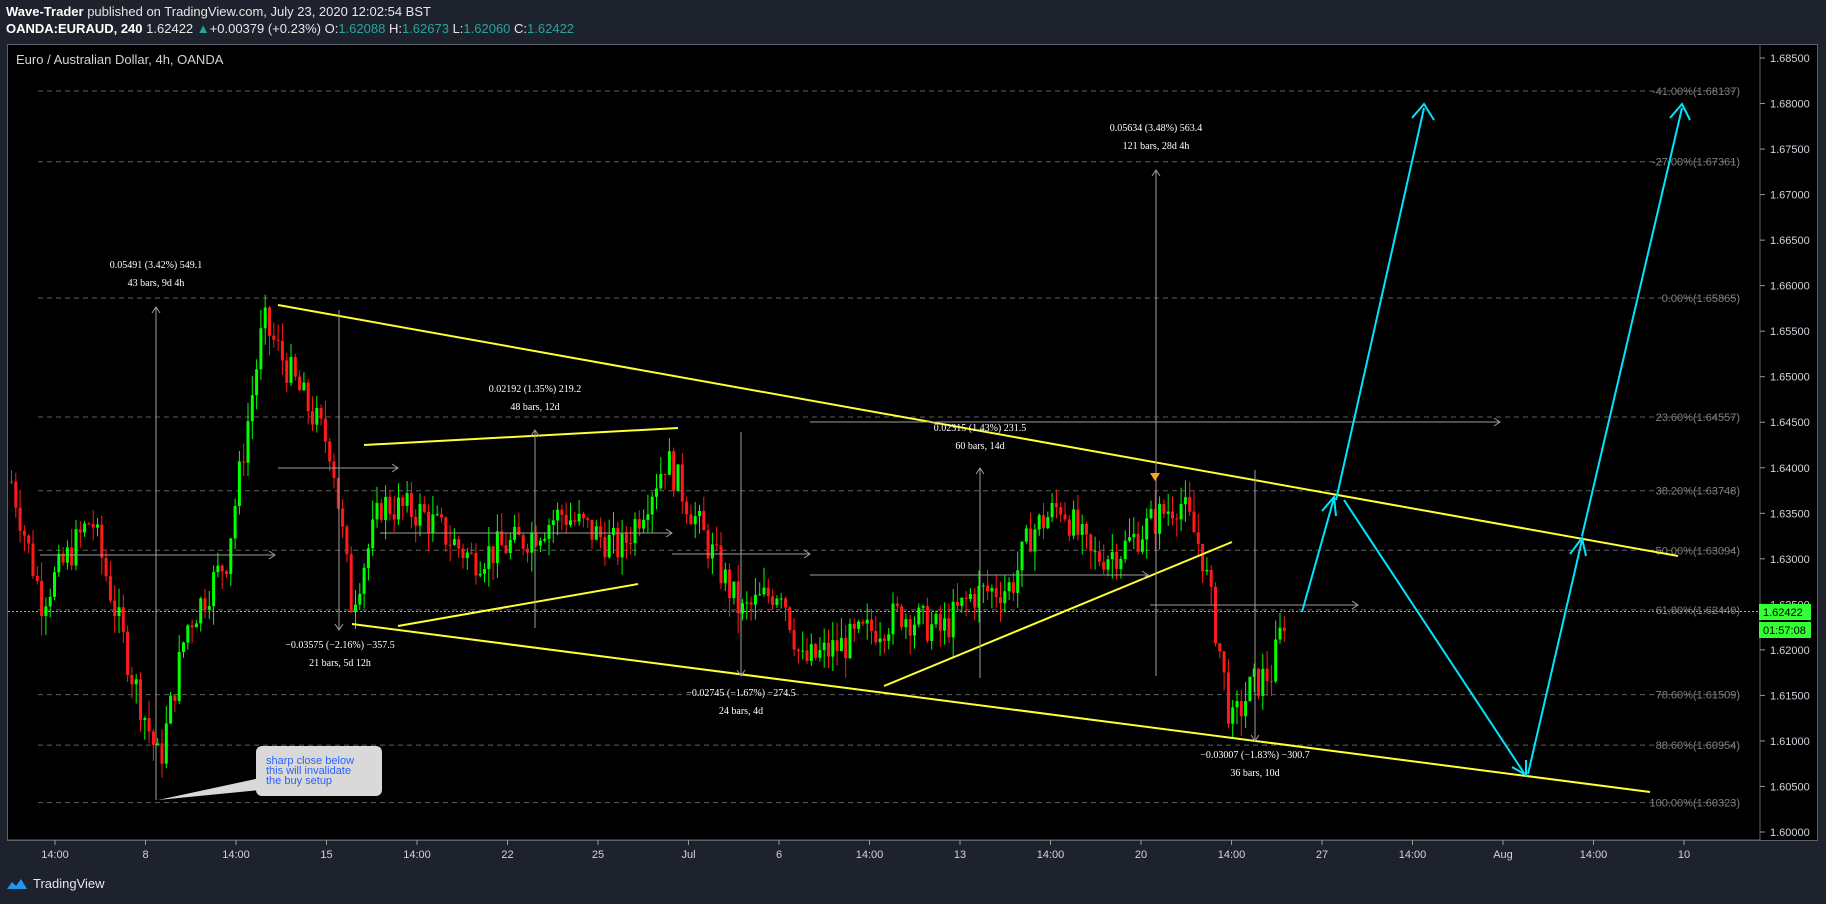 This screenshot has height=904, width=1826. Describe the element at coordinates (45, 11) in the screenshot. I see `publisher-name: Wave-Trader` at that location.